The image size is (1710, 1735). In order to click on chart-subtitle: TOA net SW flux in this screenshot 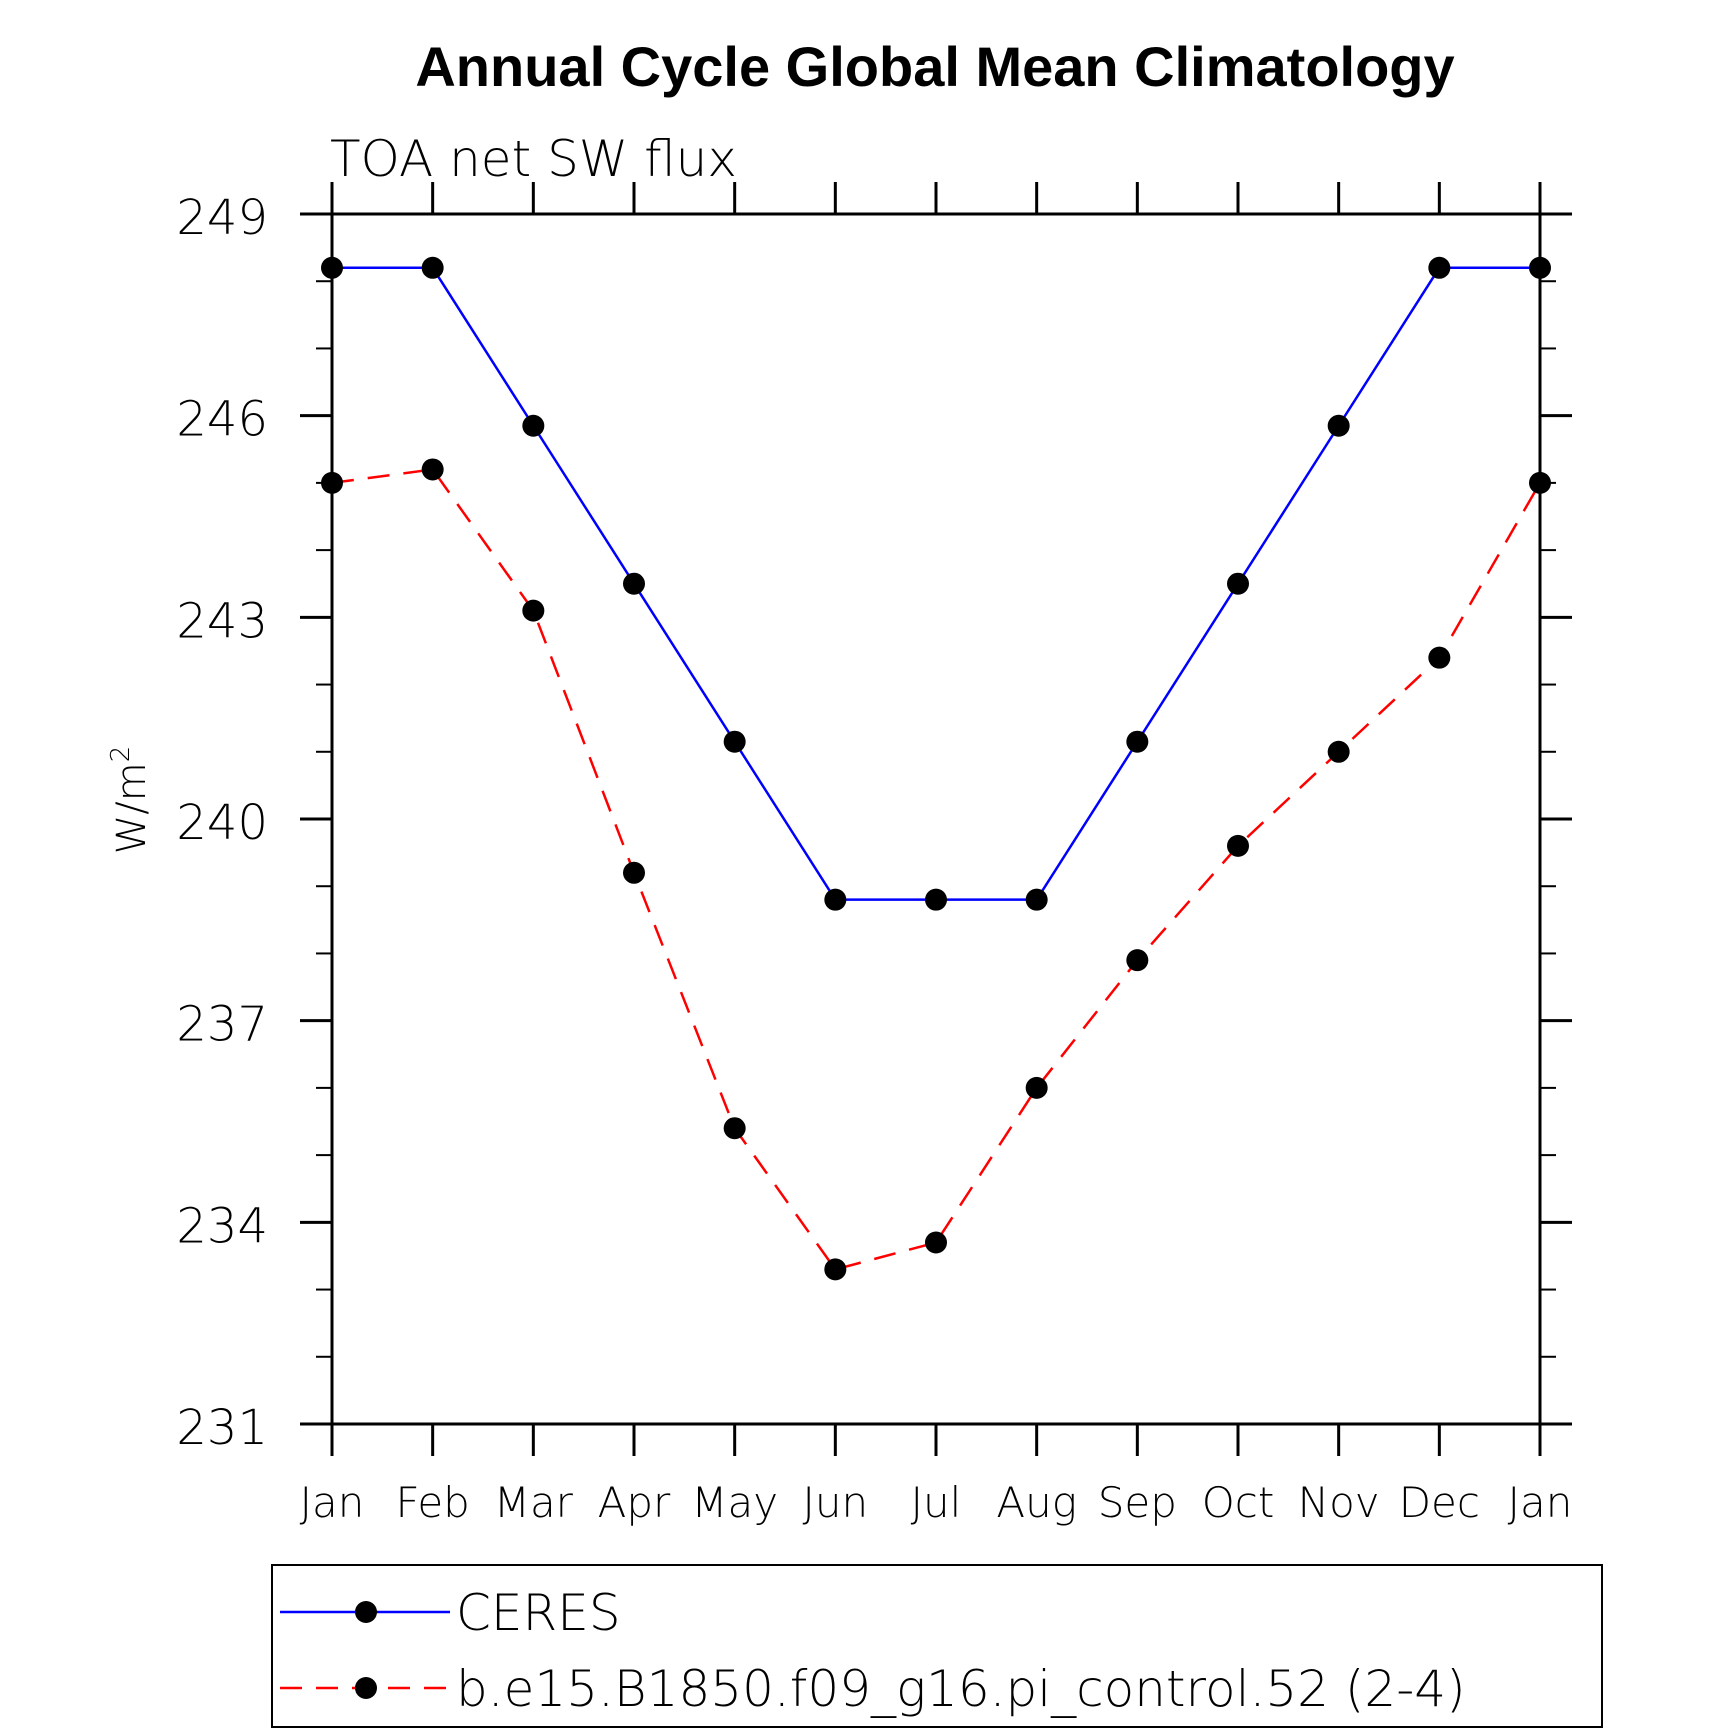, I will do `click(533, 159)`.